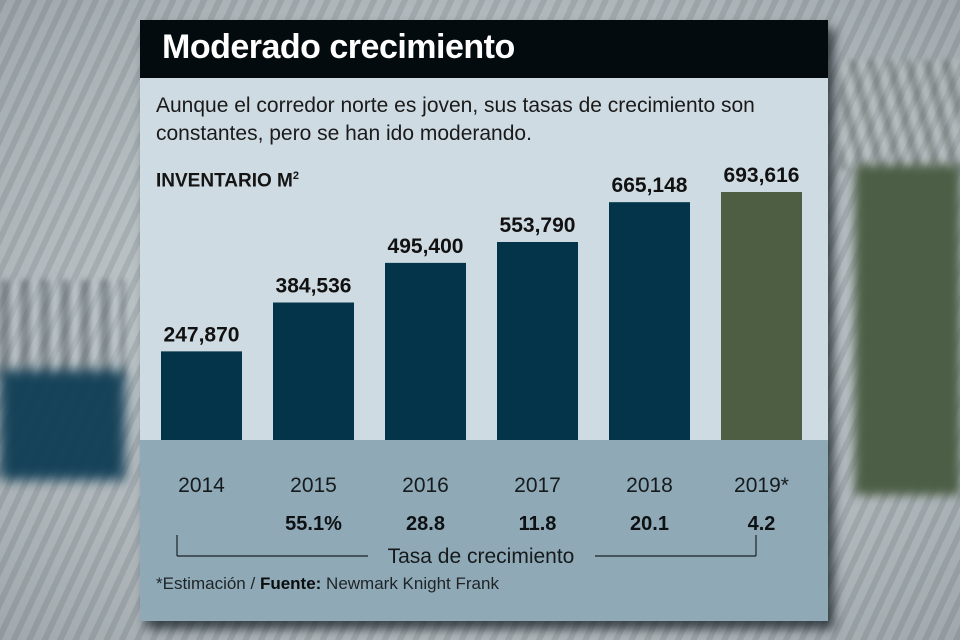  What do you see at coordinates (762, 175) in the screenshot?
I see `value-label: 693,616` at bounding box center [762, 175].